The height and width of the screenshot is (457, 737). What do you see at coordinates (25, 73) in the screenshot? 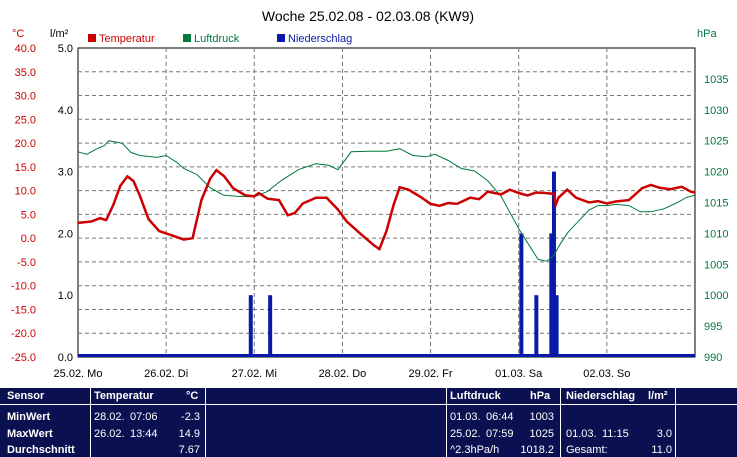
I see `temp-tick-label: 35.0` at bounding box center [25, 73].